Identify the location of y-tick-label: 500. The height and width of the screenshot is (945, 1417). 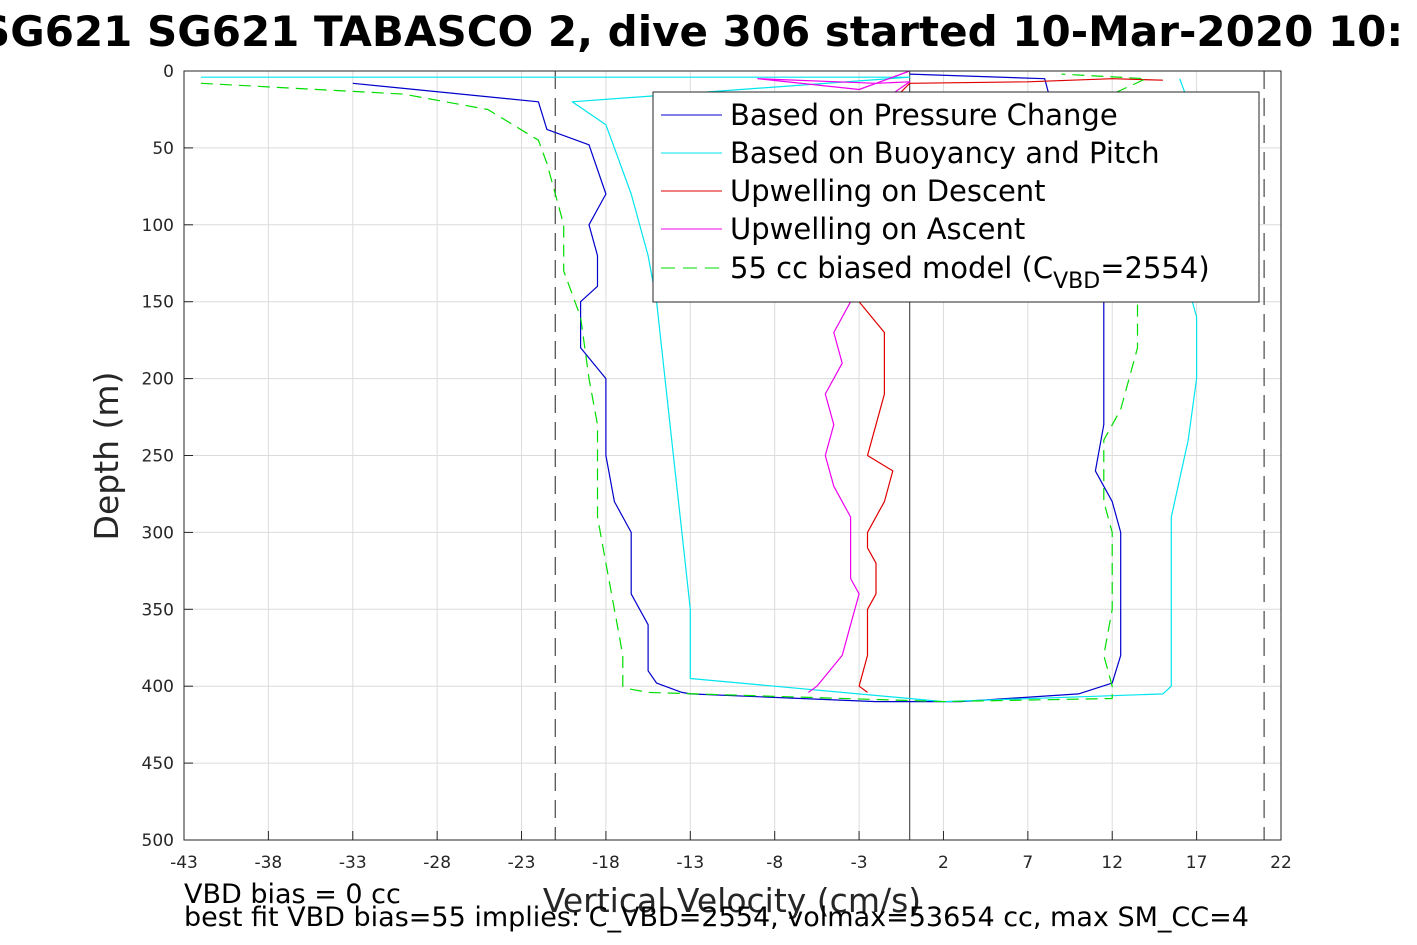
(158, 841).